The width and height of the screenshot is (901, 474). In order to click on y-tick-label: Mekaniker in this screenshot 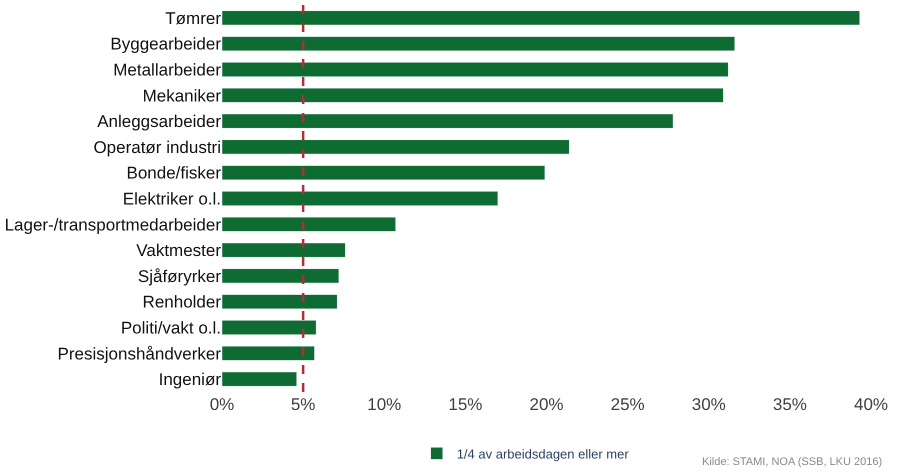, I will do `click(182, 96)`.